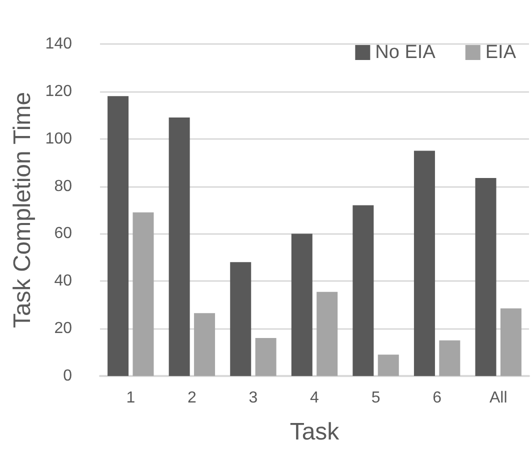  What do you see at coordinates (63, 186) in the screenshot?
I see `y-tick-label: 80` at bounding box center [63, 186].